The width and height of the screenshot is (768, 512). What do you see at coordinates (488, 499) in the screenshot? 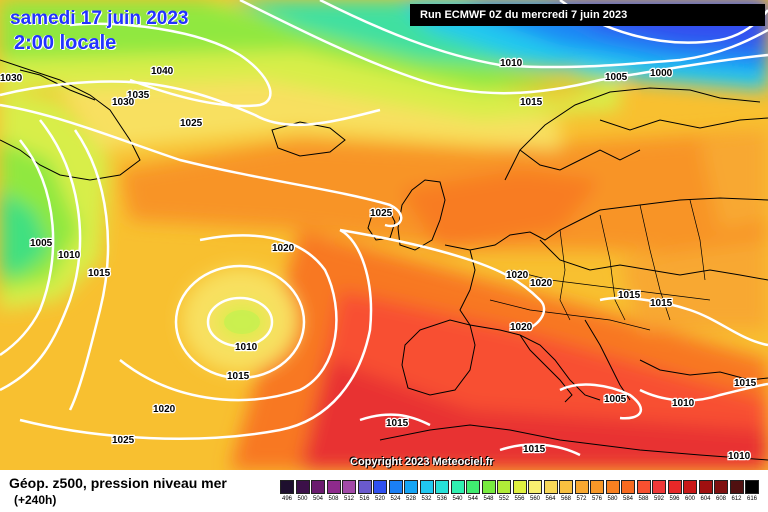
I see `legend-value: 548` at bounding box center [488, 499].